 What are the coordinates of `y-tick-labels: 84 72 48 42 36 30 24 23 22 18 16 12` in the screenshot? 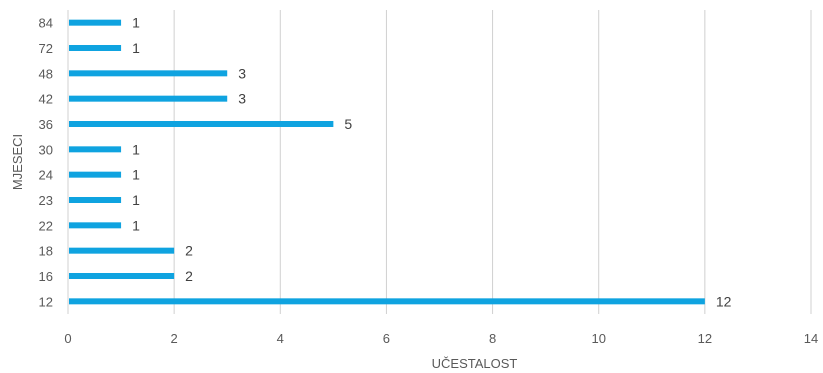 It's located at (46, 163).